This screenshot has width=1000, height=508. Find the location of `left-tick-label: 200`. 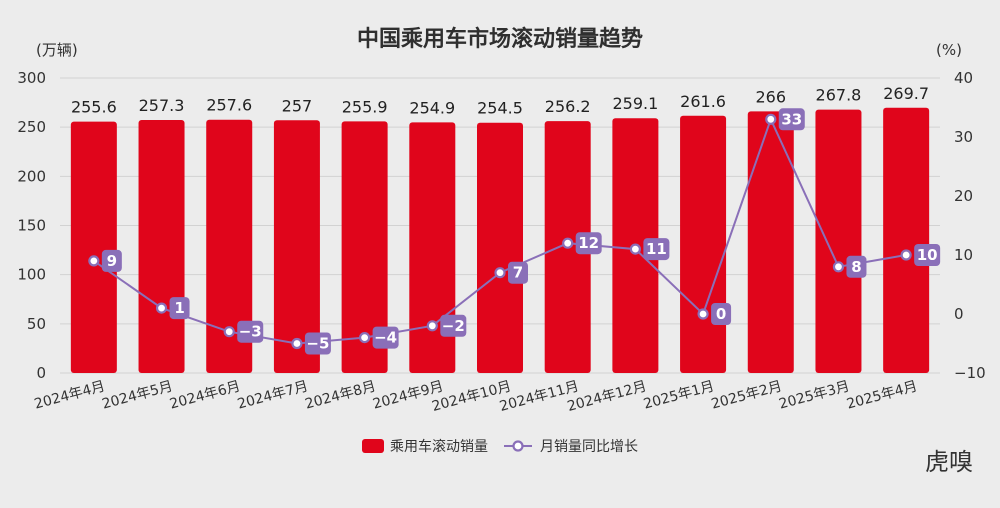

left-tick-label: 200 is located at coordinates (31, 176).